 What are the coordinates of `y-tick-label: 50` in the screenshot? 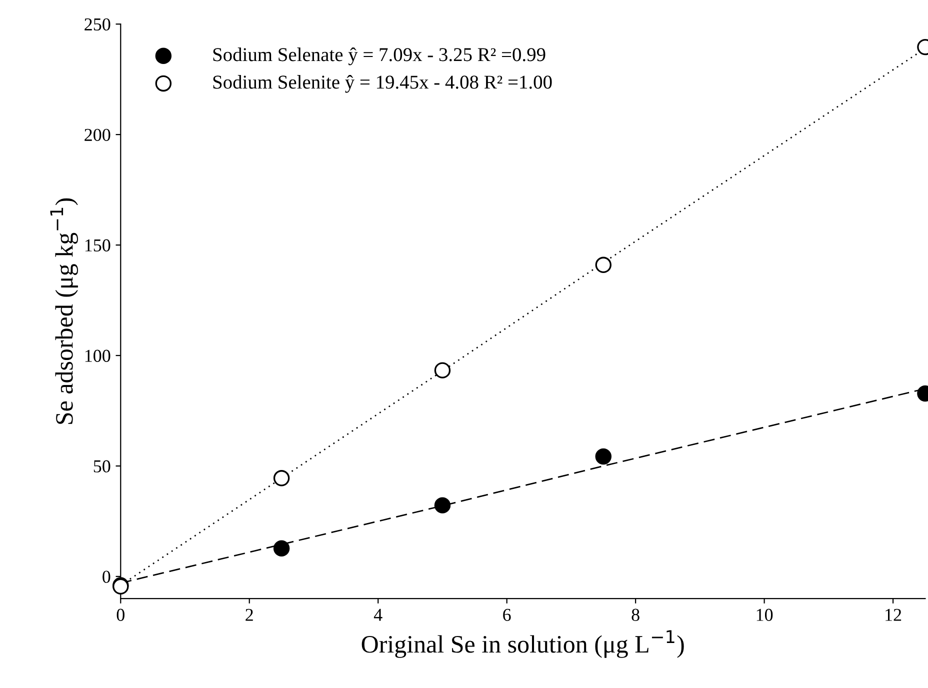 It's located at (102, 466).